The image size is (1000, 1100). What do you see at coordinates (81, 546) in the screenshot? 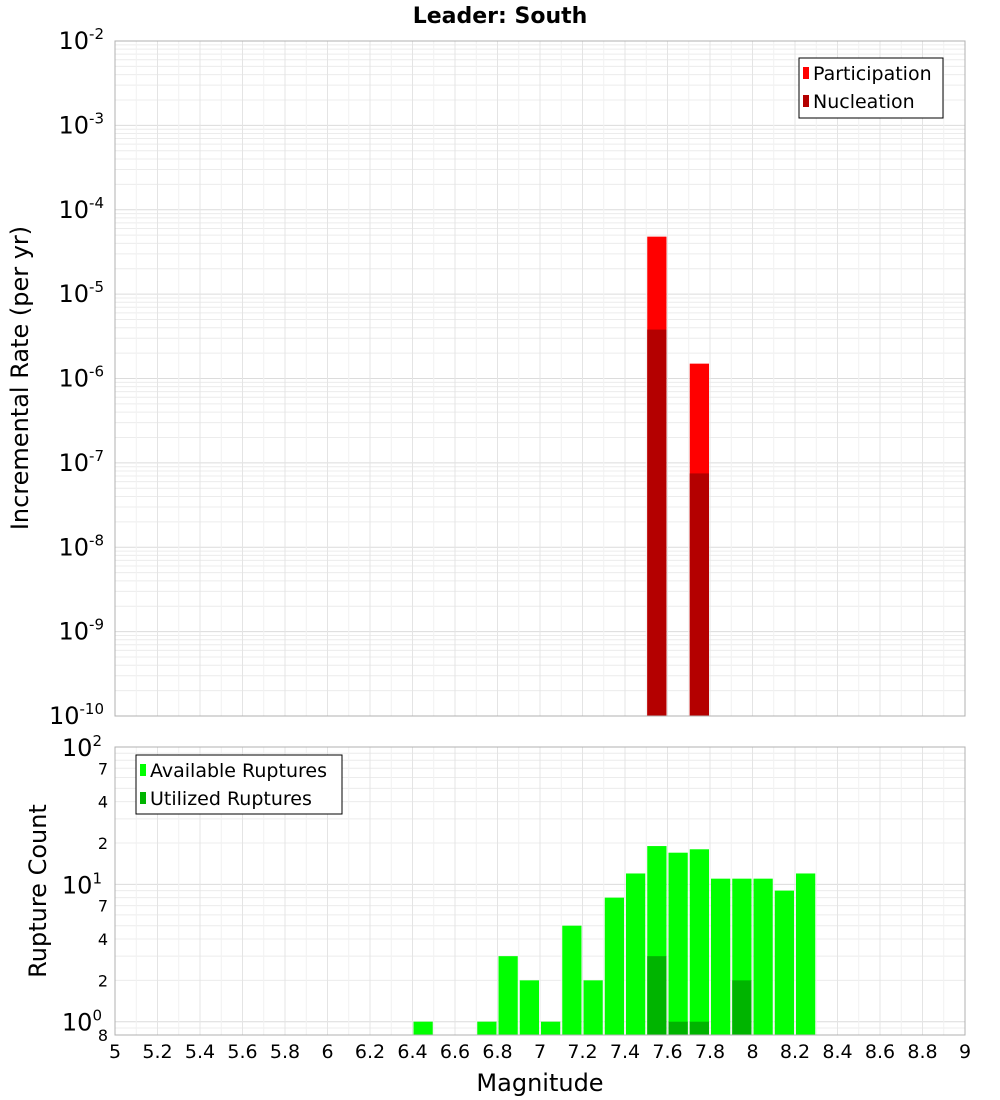
I see `rate-y-tick-label: 10⁻⁸` at bounding box center [81, 546].